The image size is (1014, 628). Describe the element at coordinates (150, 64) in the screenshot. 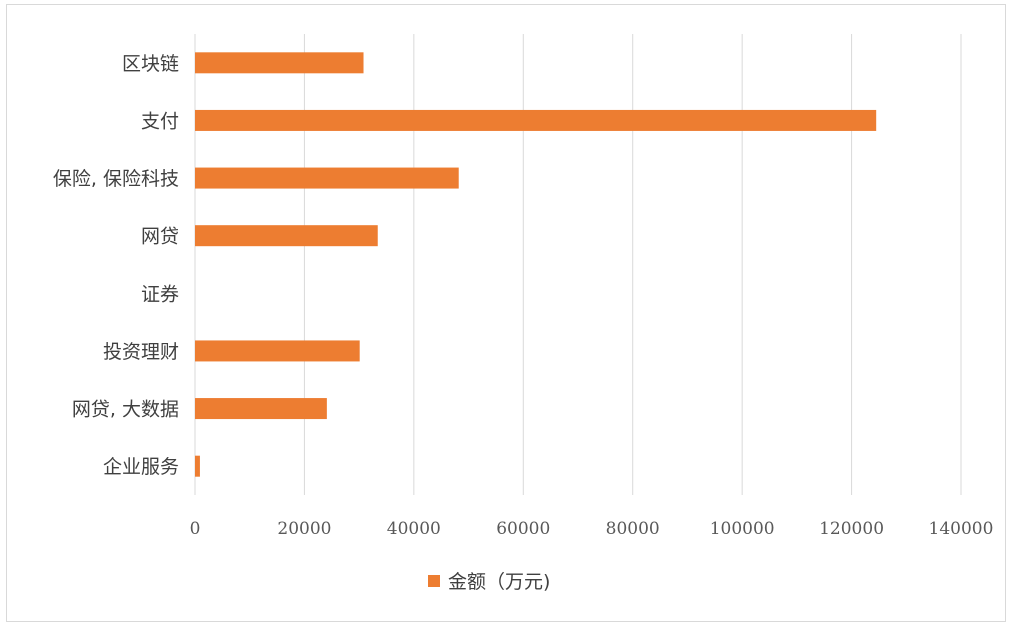

I see `category-label: 区块链` at that location.